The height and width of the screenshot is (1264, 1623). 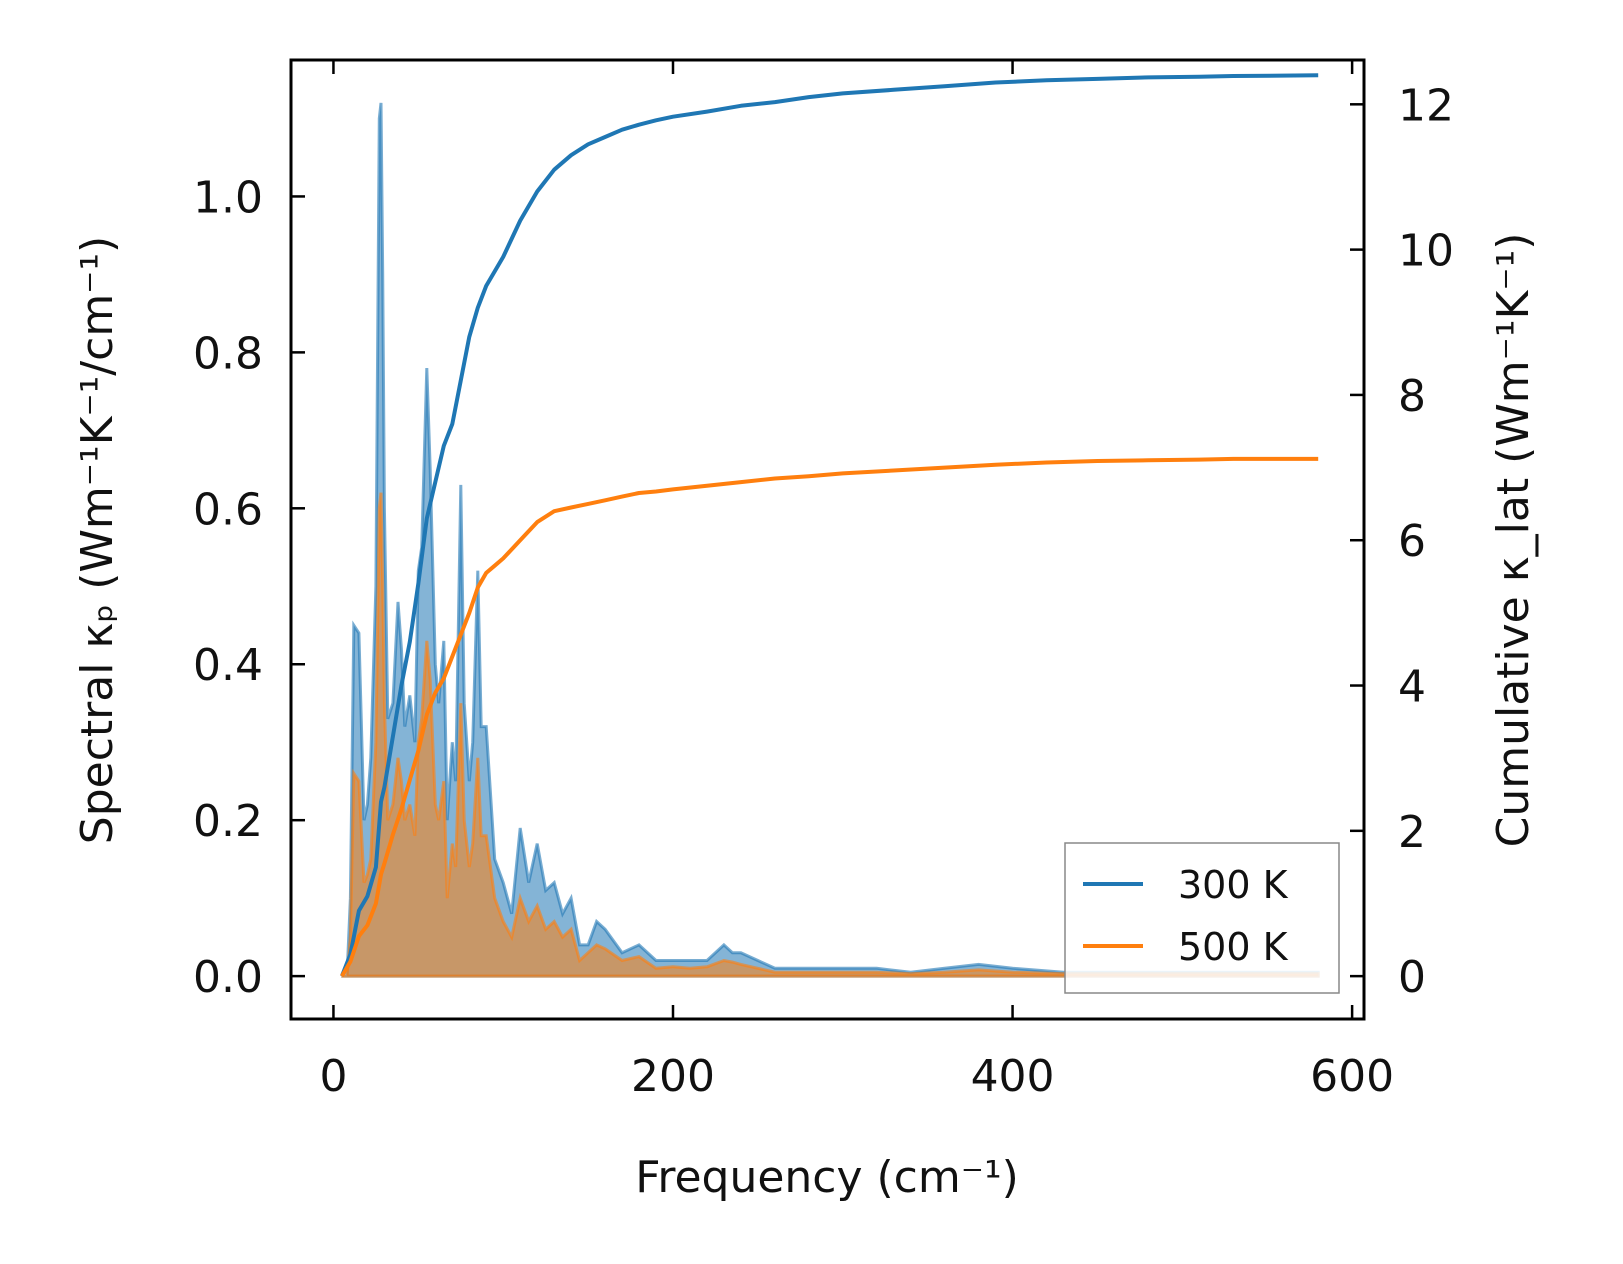 I want to click on y-tick-label: 0.4, so click(x=228, y=665).